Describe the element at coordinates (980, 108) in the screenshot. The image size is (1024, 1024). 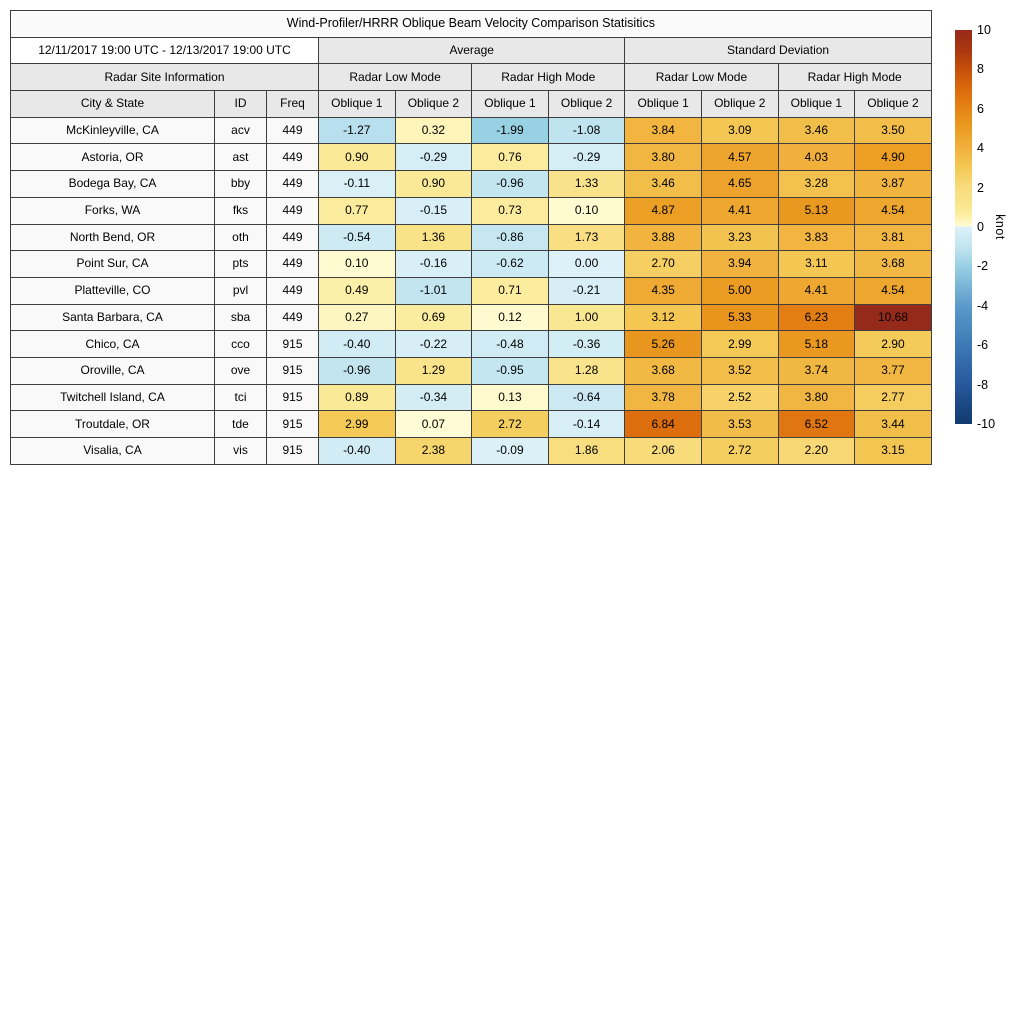
I see `colorbar-tick-label: 6` at that location.